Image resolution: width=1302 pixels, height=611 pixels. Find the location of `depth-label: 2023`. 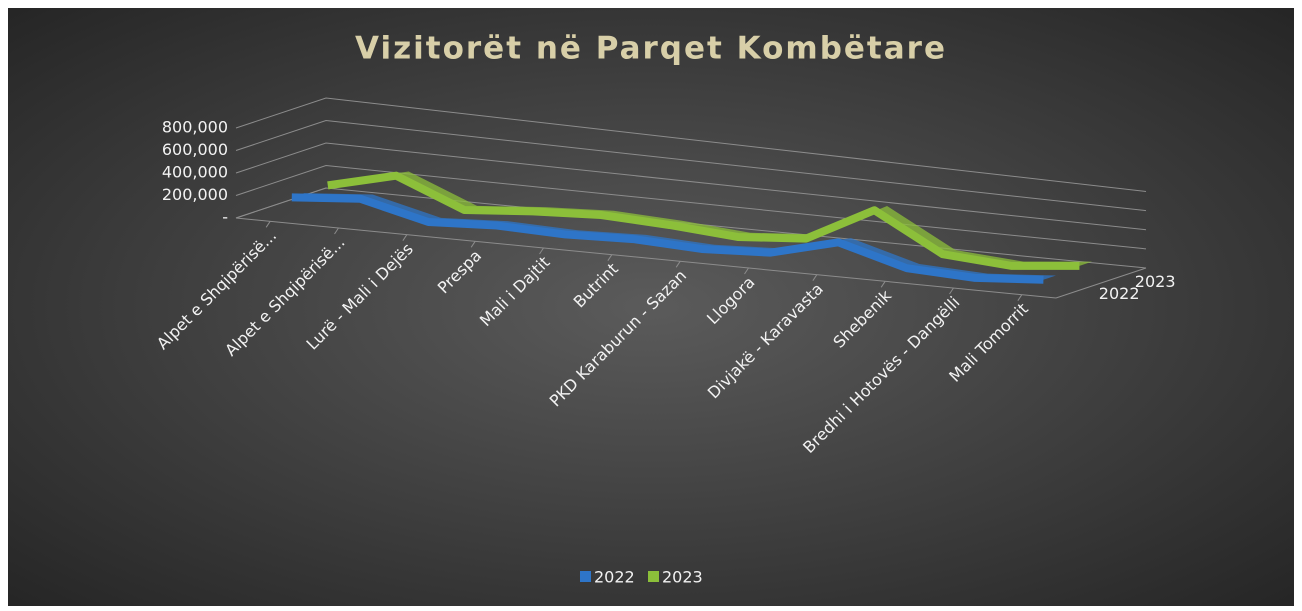

depth-label: 2023 is located at coordinates (1155, 281).